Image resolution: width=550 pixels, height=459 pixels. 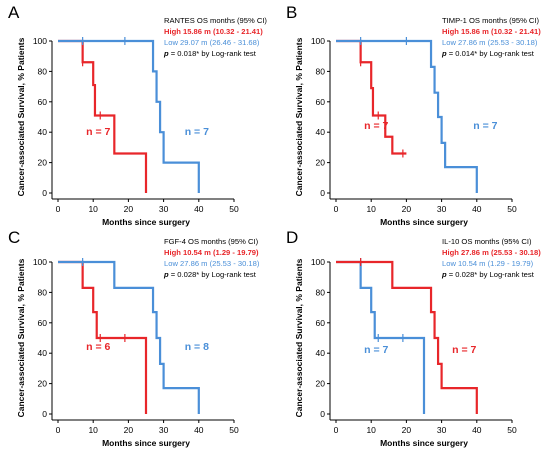 I want to click on stats-header: IL-10 OS months (95% CI), so click(x=487, y=241).